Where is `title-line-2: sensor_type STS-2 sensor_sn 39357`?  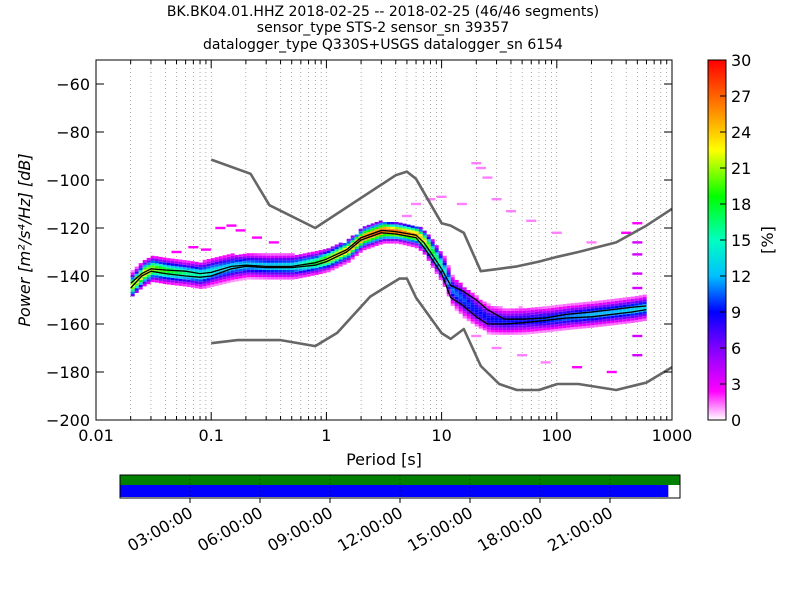
title-line-2: sensor_type STS-2 sensor_sn 39357 is located at coordinates (383, 28).